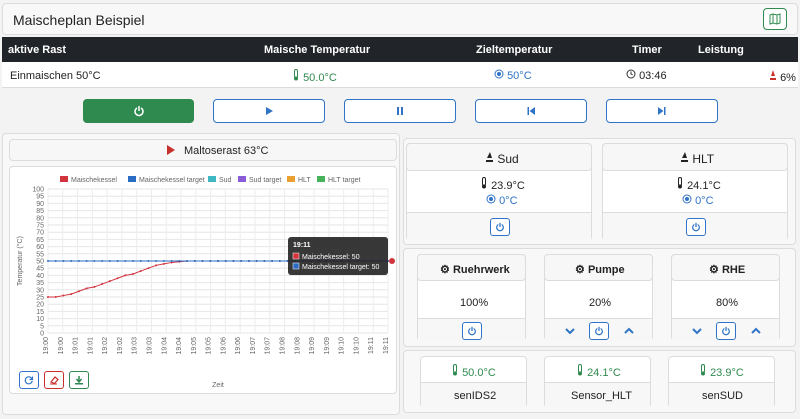 The image size is (800, 419). Describe the element at coordinates (606, 270) in the screenshot. I see `actor-pumpe-name: Pumpe` at that location.